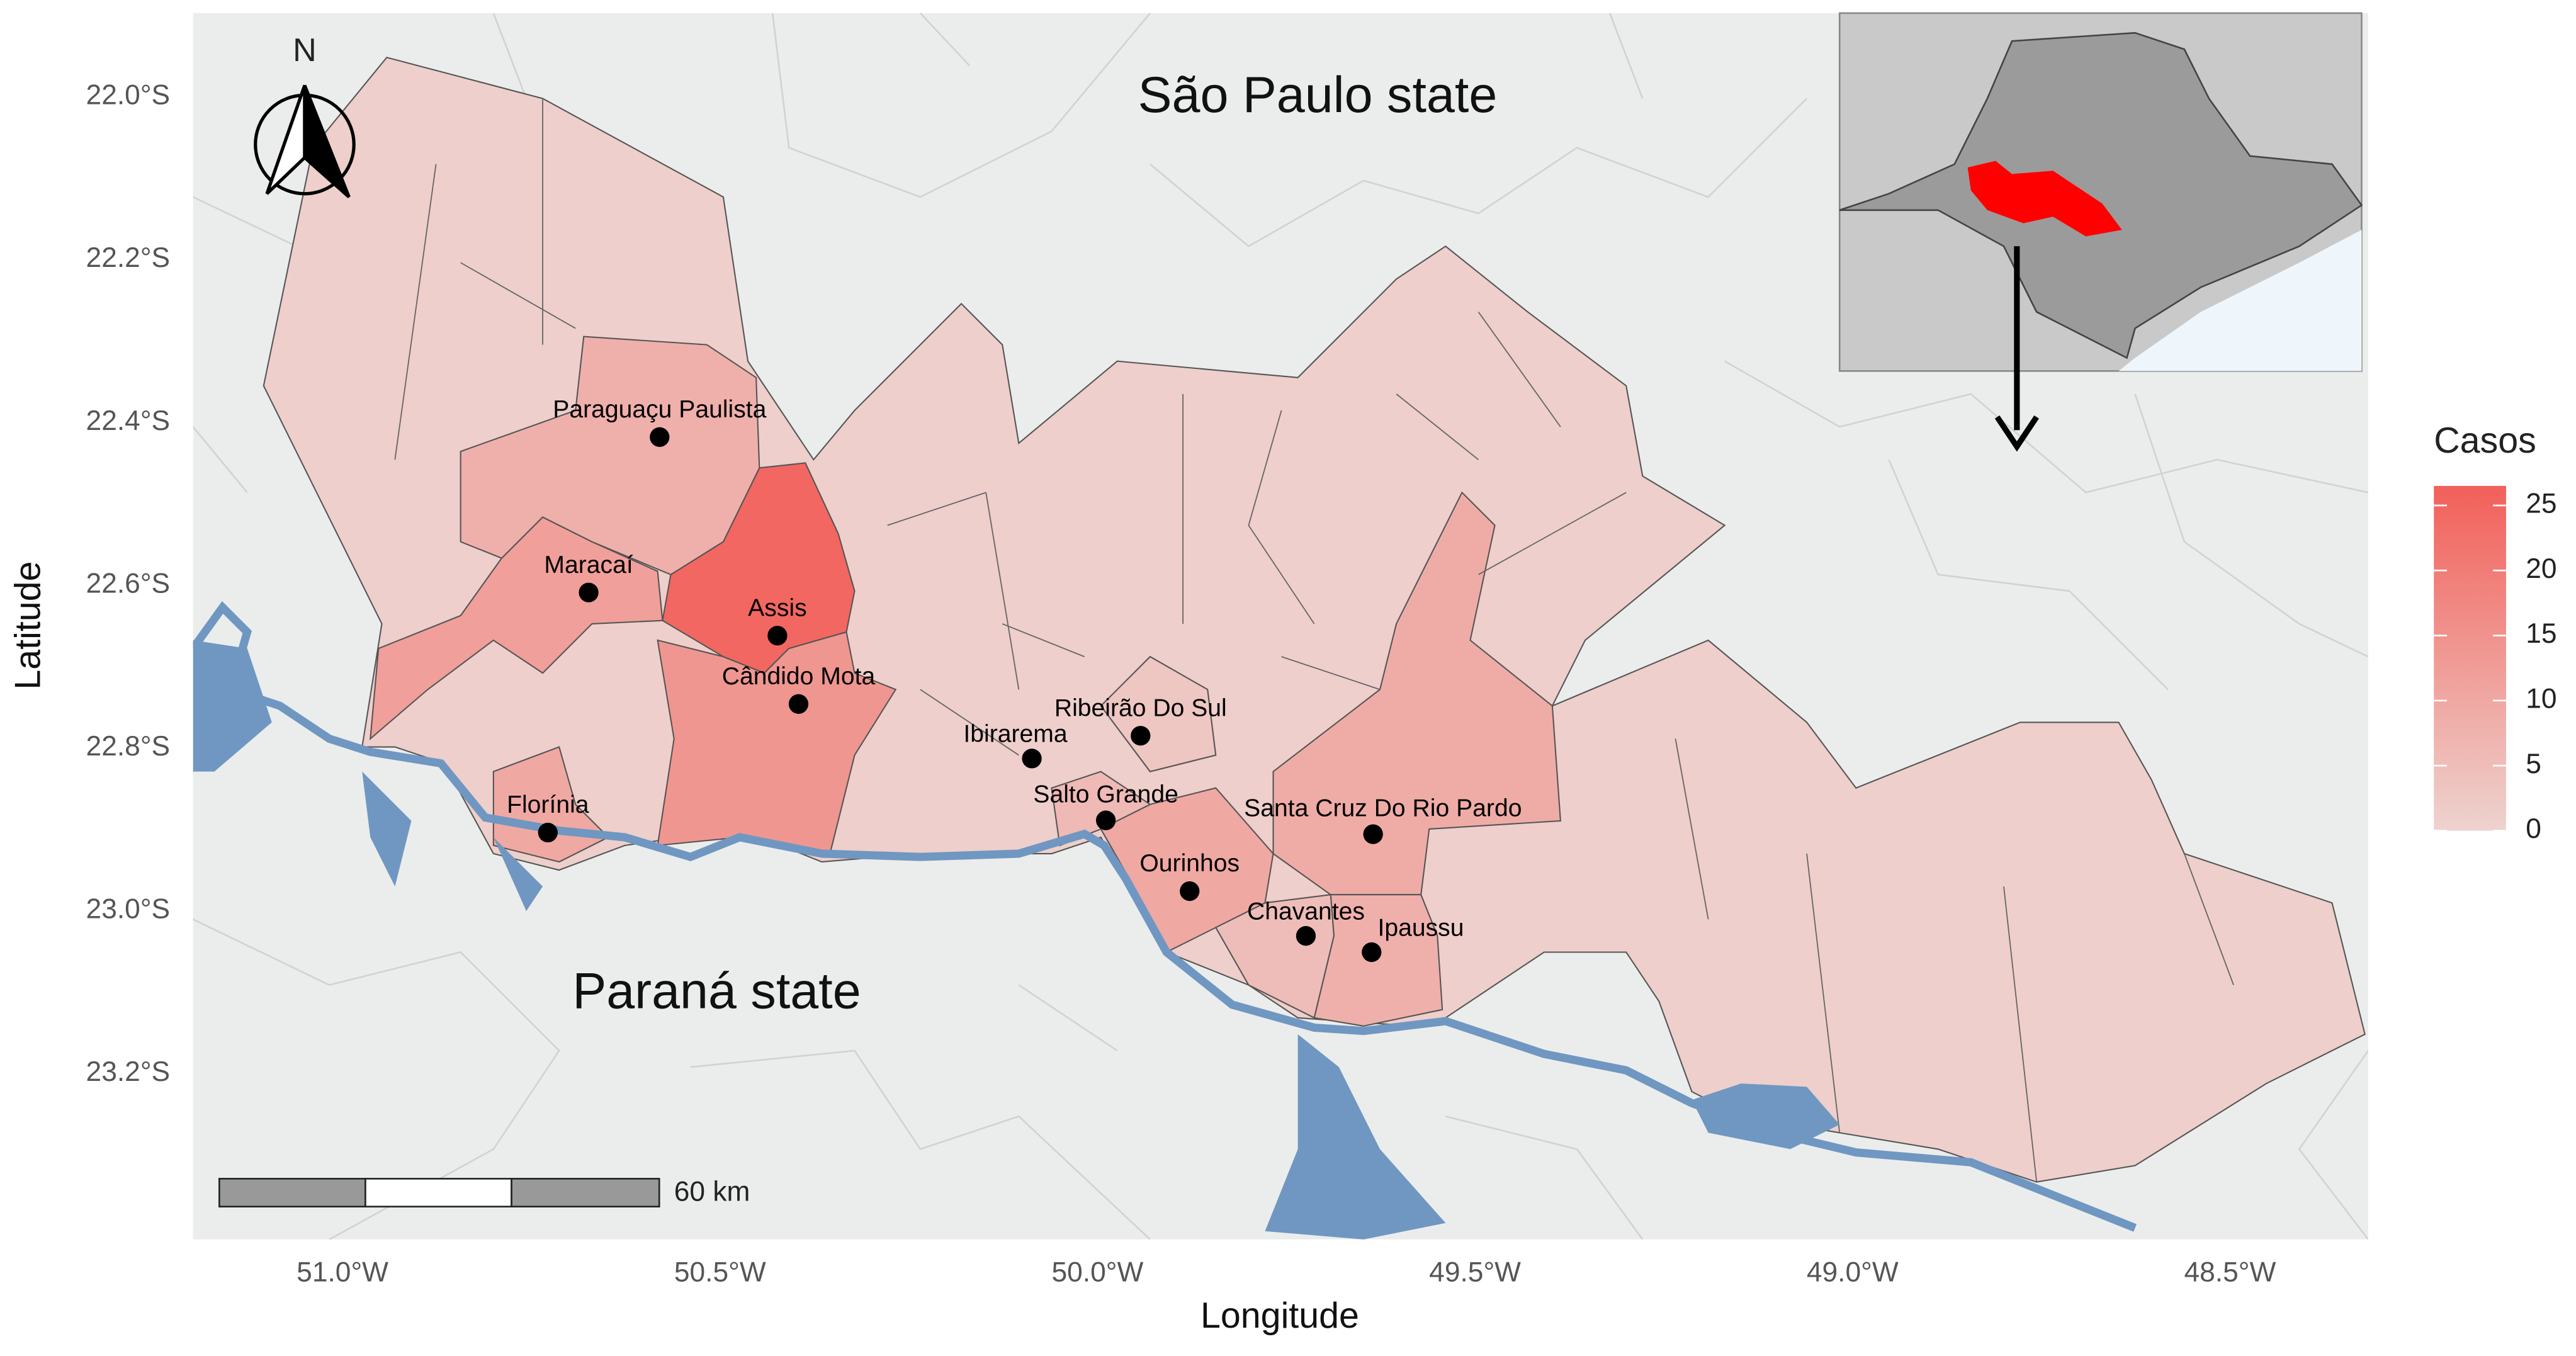  I want to click on y-tick-label: 22.0°S, so click(128, 95).